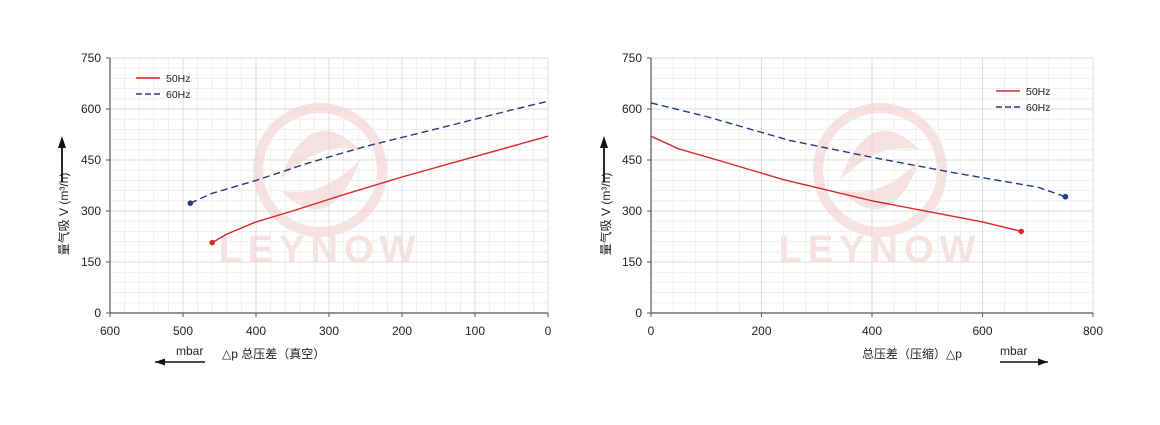 The width and height of the screenshot is (1160, 425). What do you see at coordinates (1093, 331) in the screenshot?
I see `x-tick-label: 800` at bounding box center [1093, 331].